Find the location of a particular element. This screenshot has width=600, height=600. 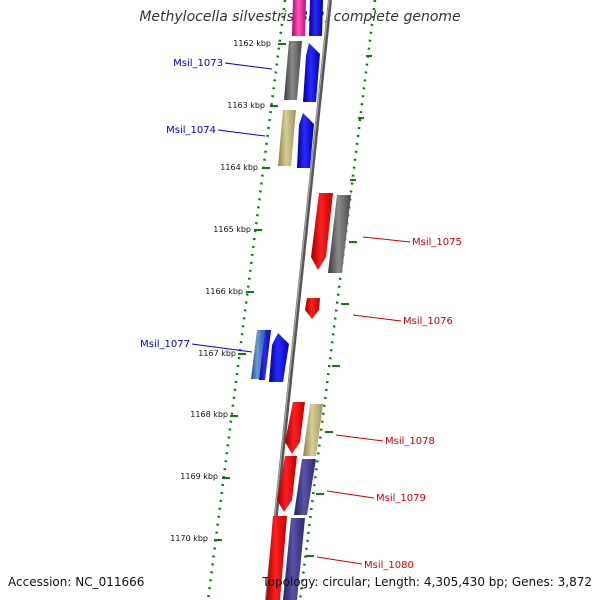

feature-bar-khaki is located at coordinates (287, 138).